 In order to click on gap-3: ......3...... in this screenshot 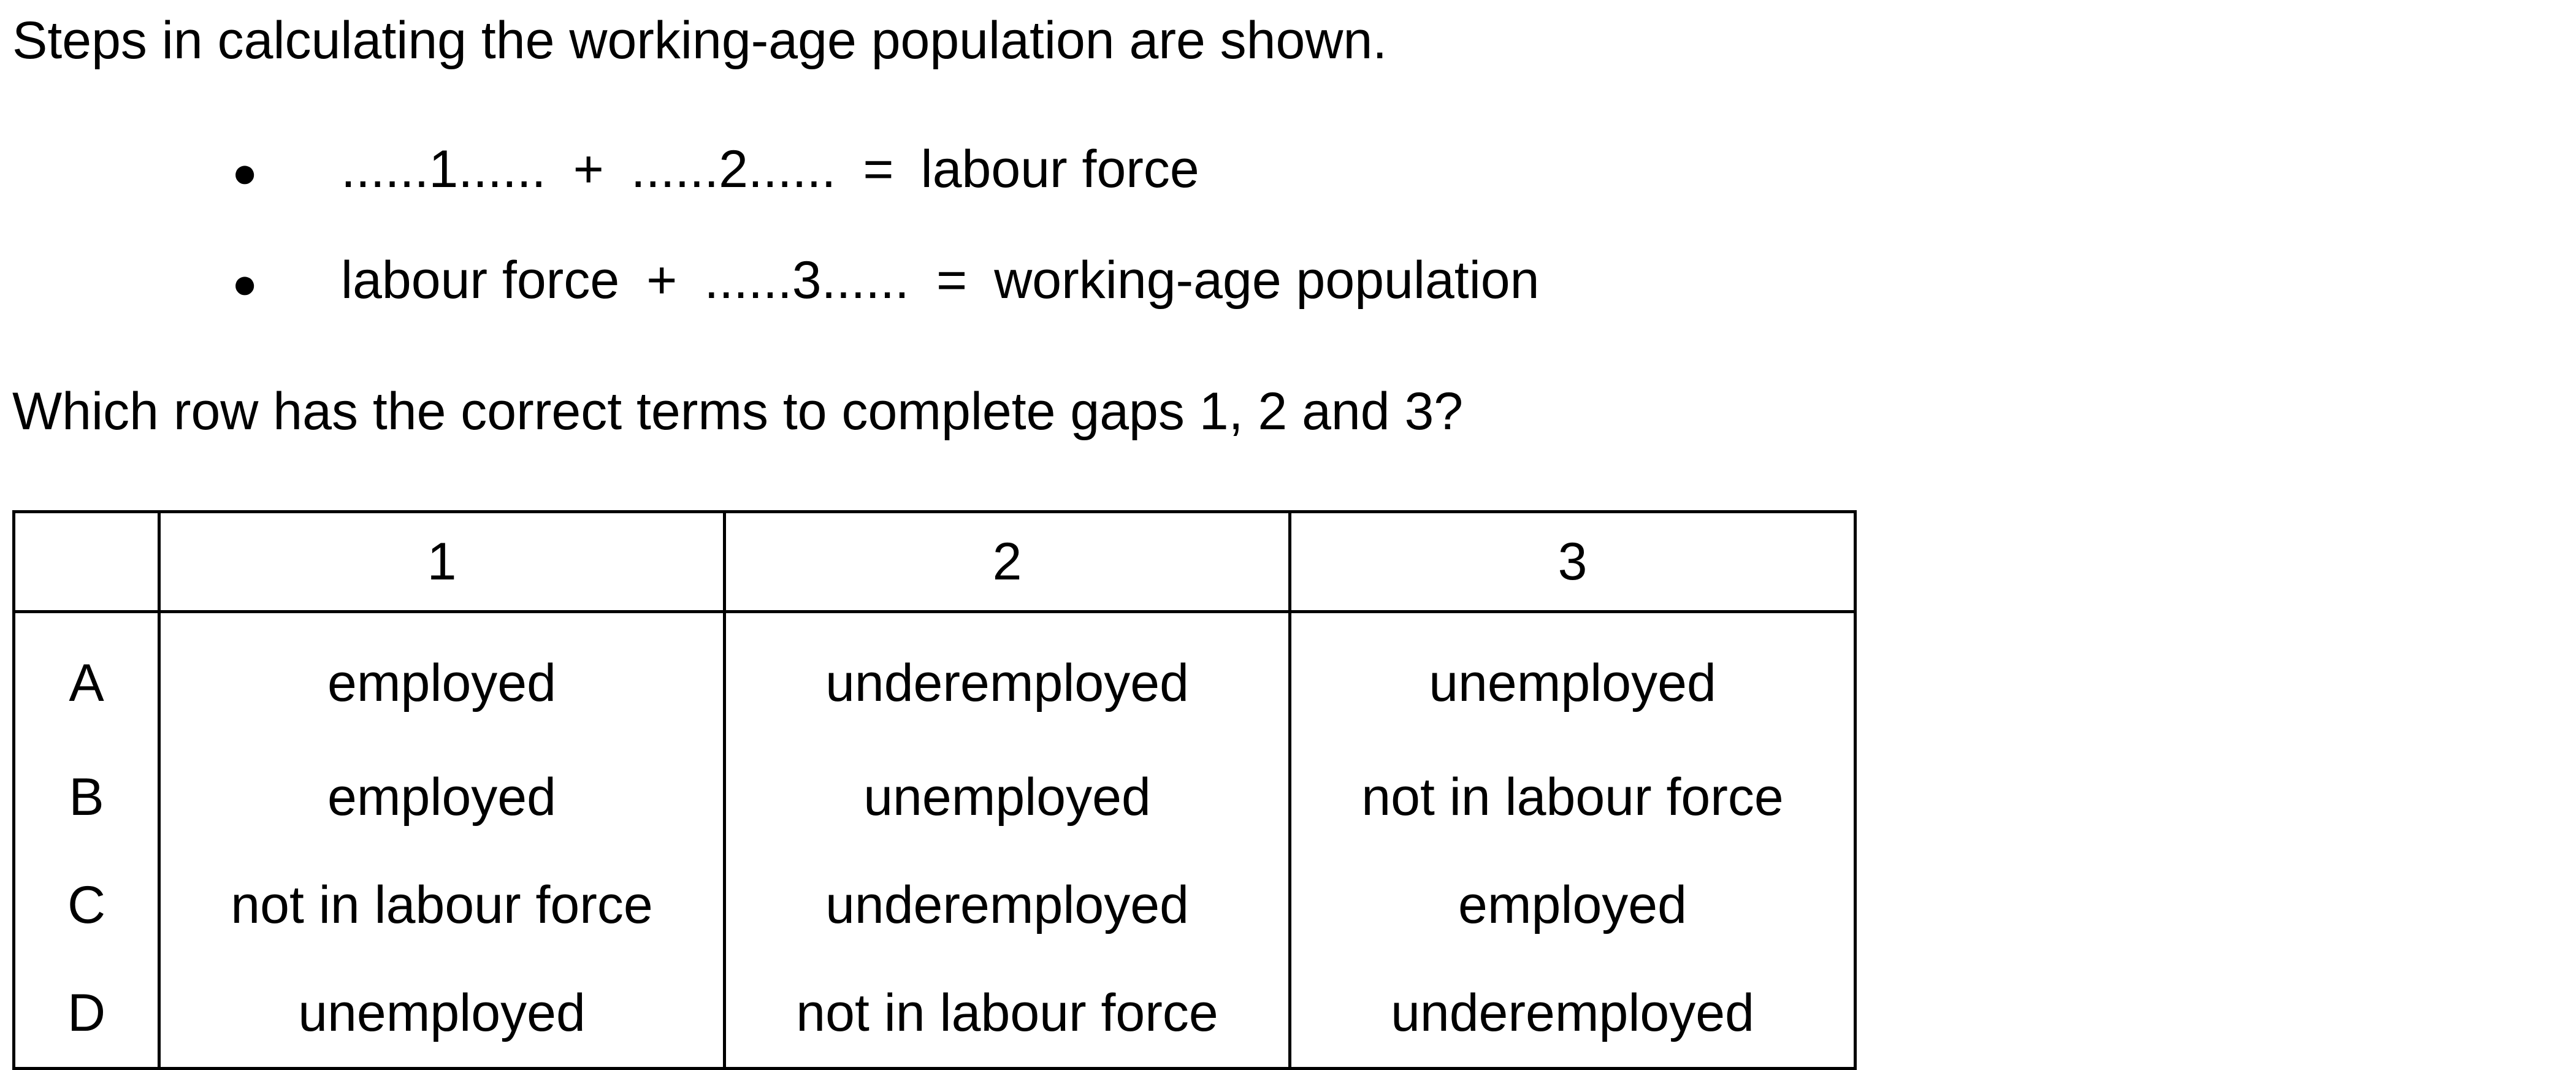, I will do `click(806, 280)`.